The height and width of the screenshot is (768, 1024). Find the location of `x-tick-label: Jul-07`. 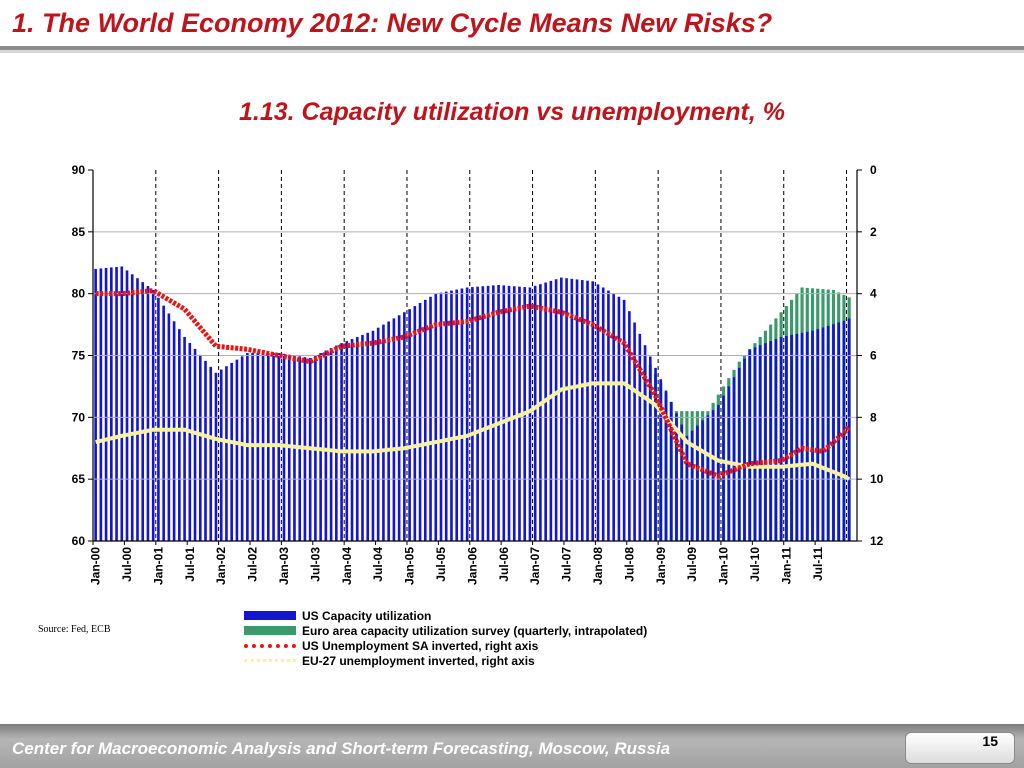

x-tick-label: Jul-07 is located at coordinates (567, 564).